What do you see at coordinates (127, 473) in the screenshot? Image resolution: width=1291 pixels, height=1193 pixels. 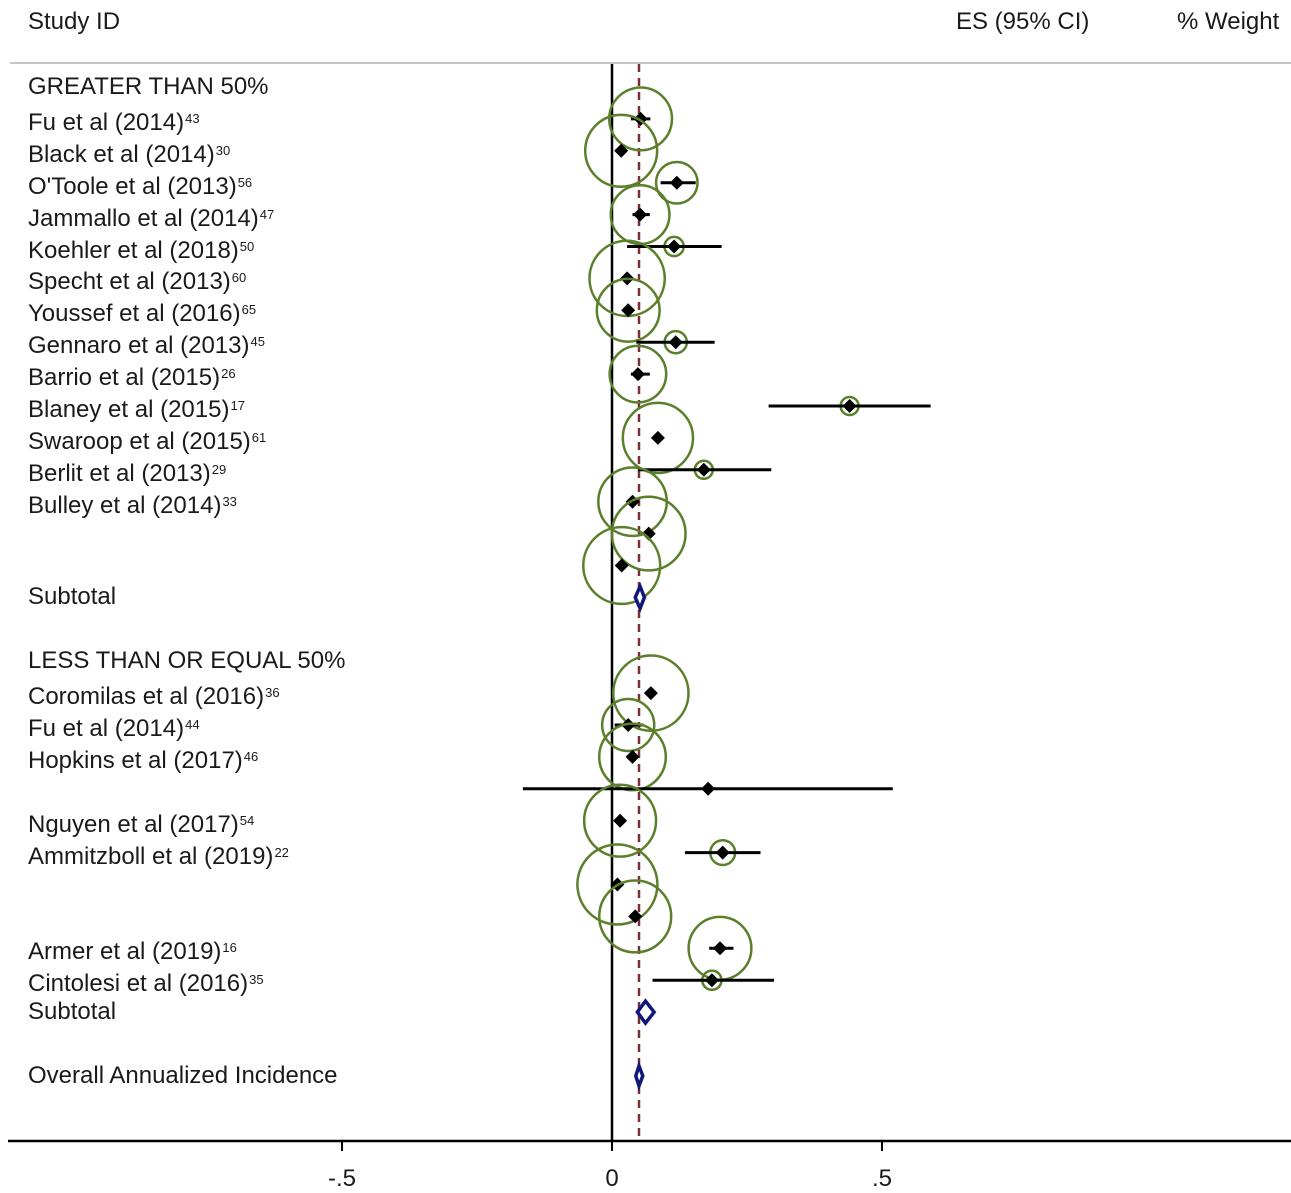 I see `study-label: Berlit et al (2013)29` at bounding box center [127, 473].